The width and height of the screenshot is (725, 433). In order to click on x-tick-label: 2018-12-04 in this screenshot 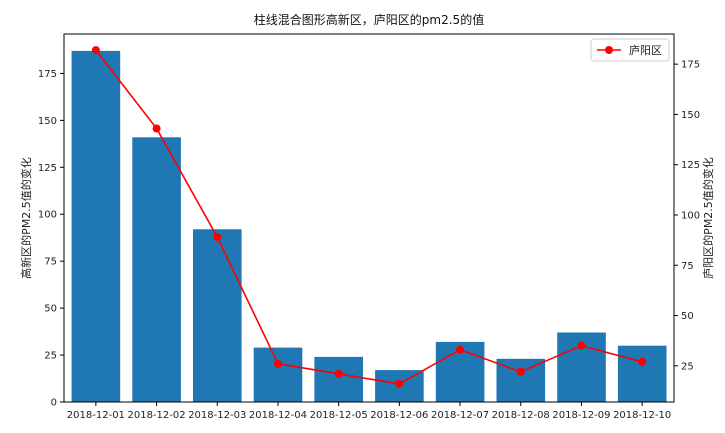, I will do `click(278, 415)`.